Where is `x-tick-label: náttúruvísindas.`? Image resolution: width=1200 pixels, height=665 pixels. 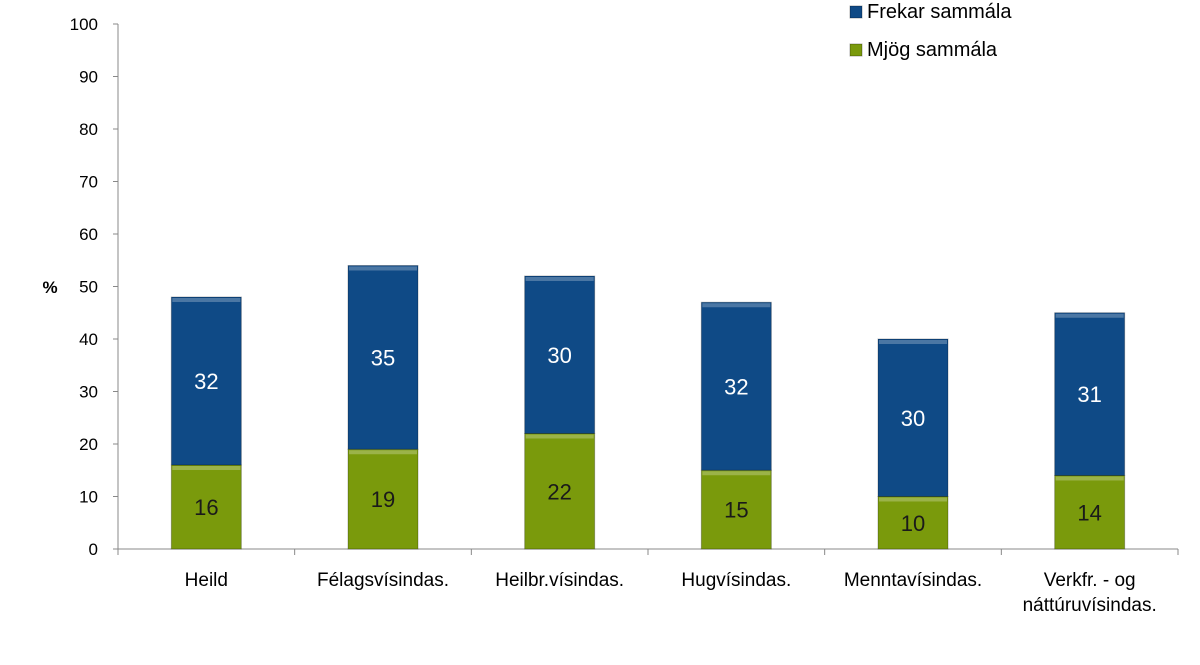 x-tick-label: náttúruvísindas. is located at coordinates (1090, 605).